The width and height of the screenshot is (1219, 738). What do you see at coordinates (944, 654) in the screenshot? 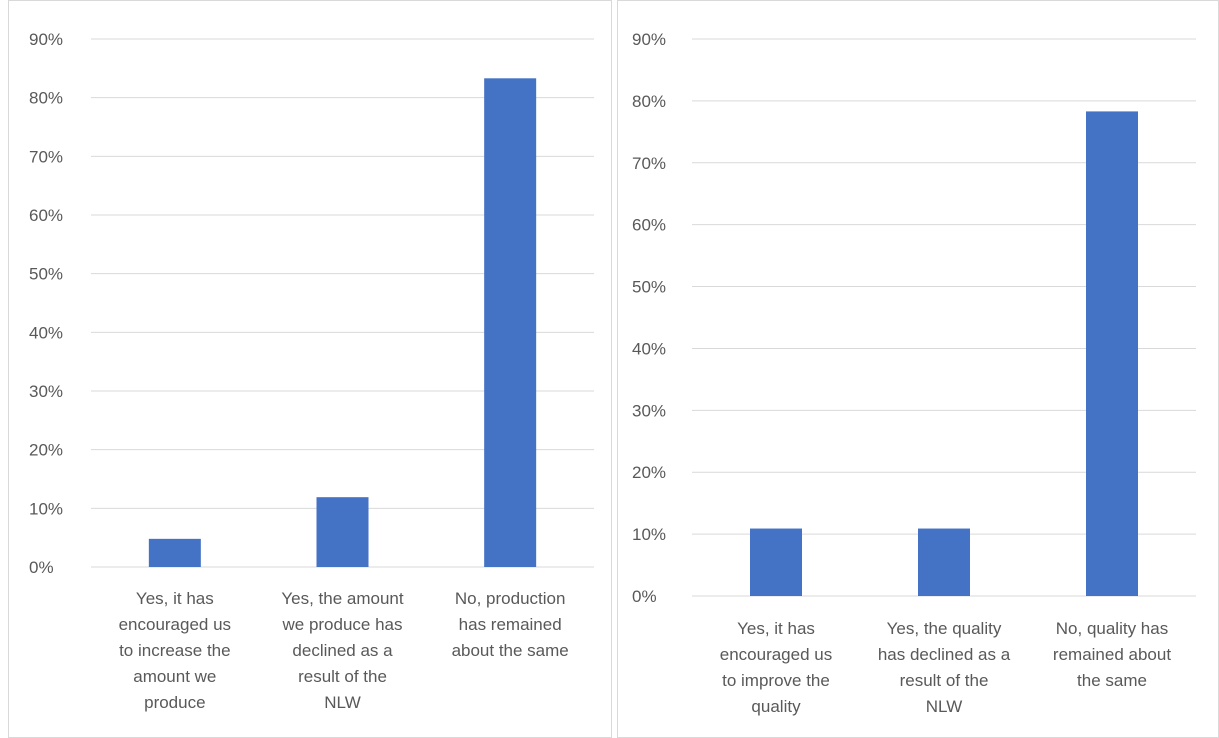
I see `x-category-label: has declined as a` at bounding box center [944, 654].